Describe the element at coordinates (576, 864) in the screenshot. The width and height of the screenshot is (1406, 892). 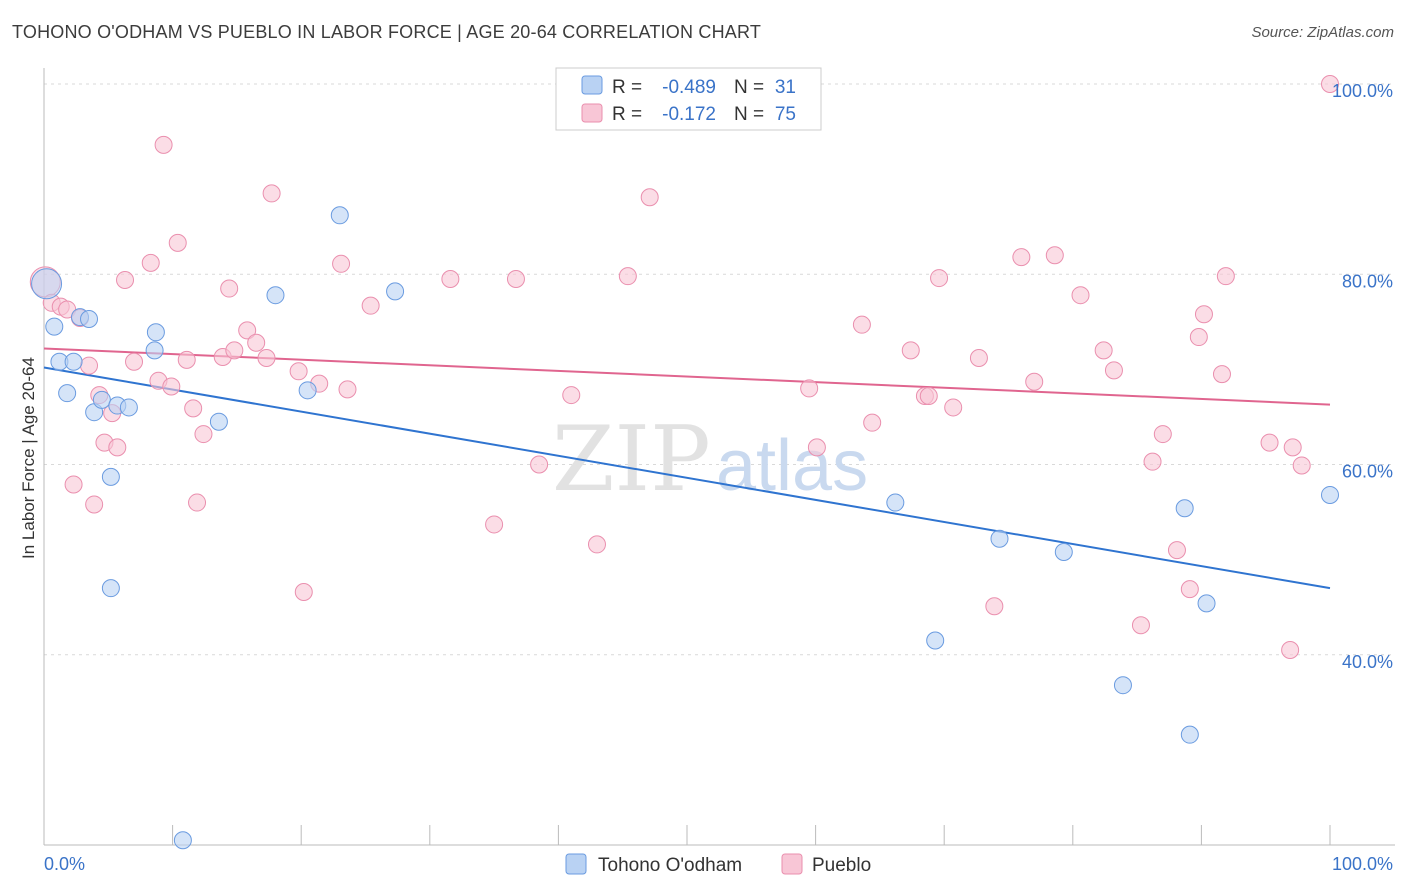
I see `series-legend-swatch-blue` at that location.